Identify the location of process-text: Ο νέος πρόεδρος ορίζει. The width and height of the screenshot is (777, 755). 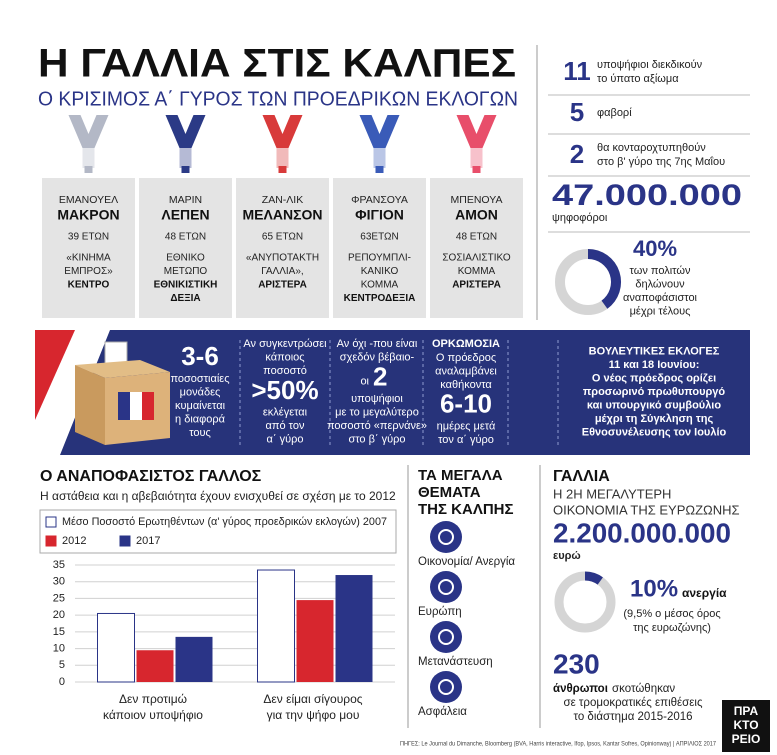
(654, 379).